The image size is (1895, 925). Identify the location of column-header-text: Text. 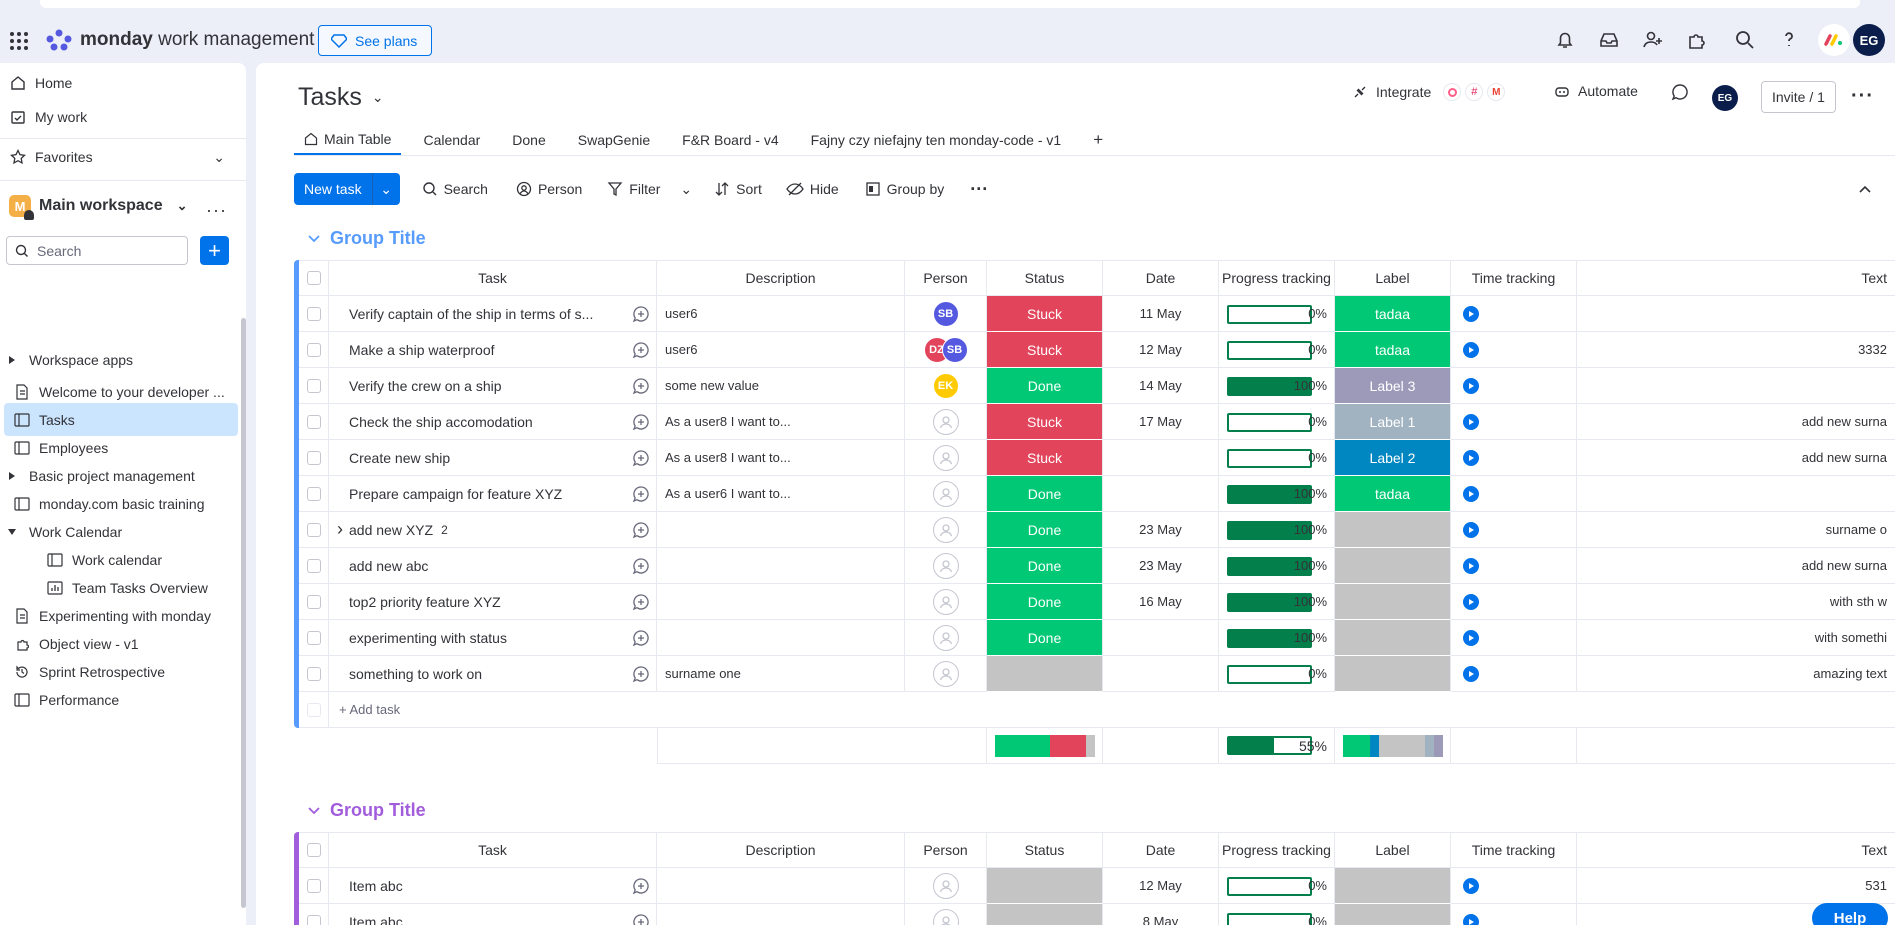
(1736, 850).